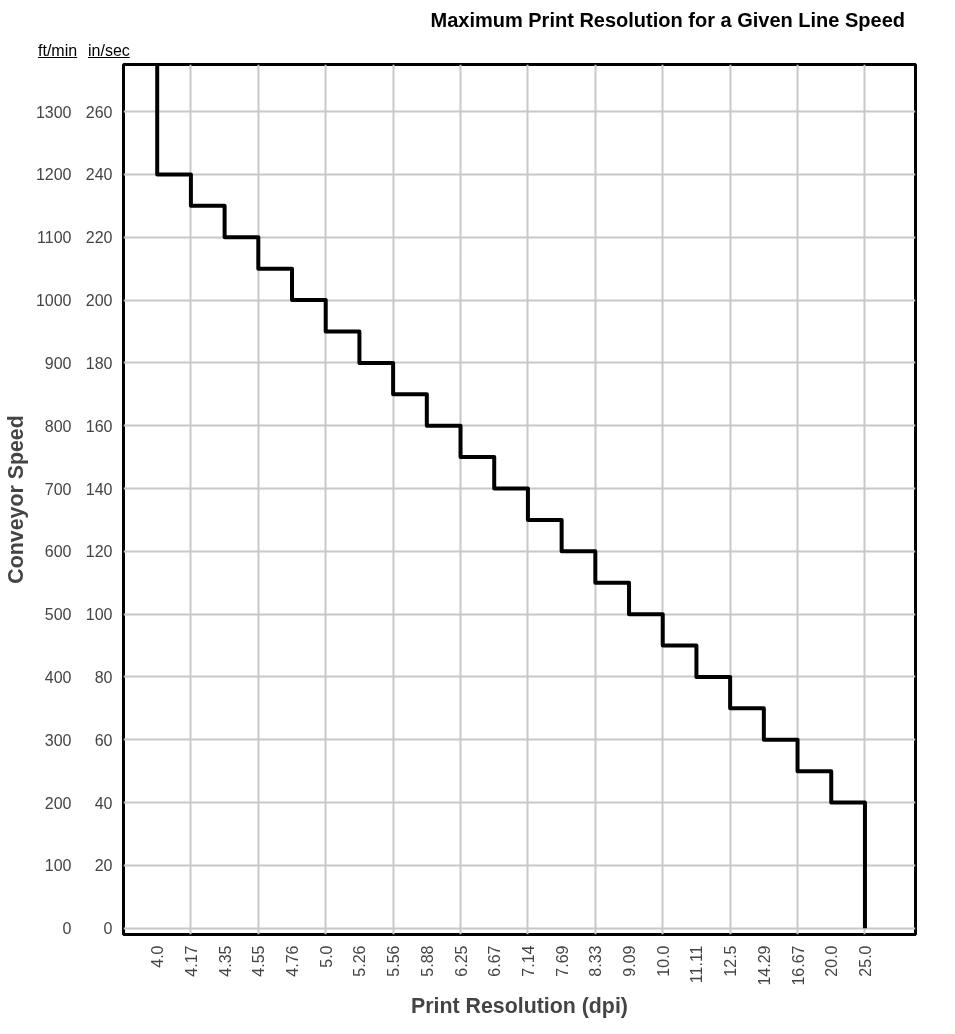  I want to click on text: ft/min, so click(58, 51).